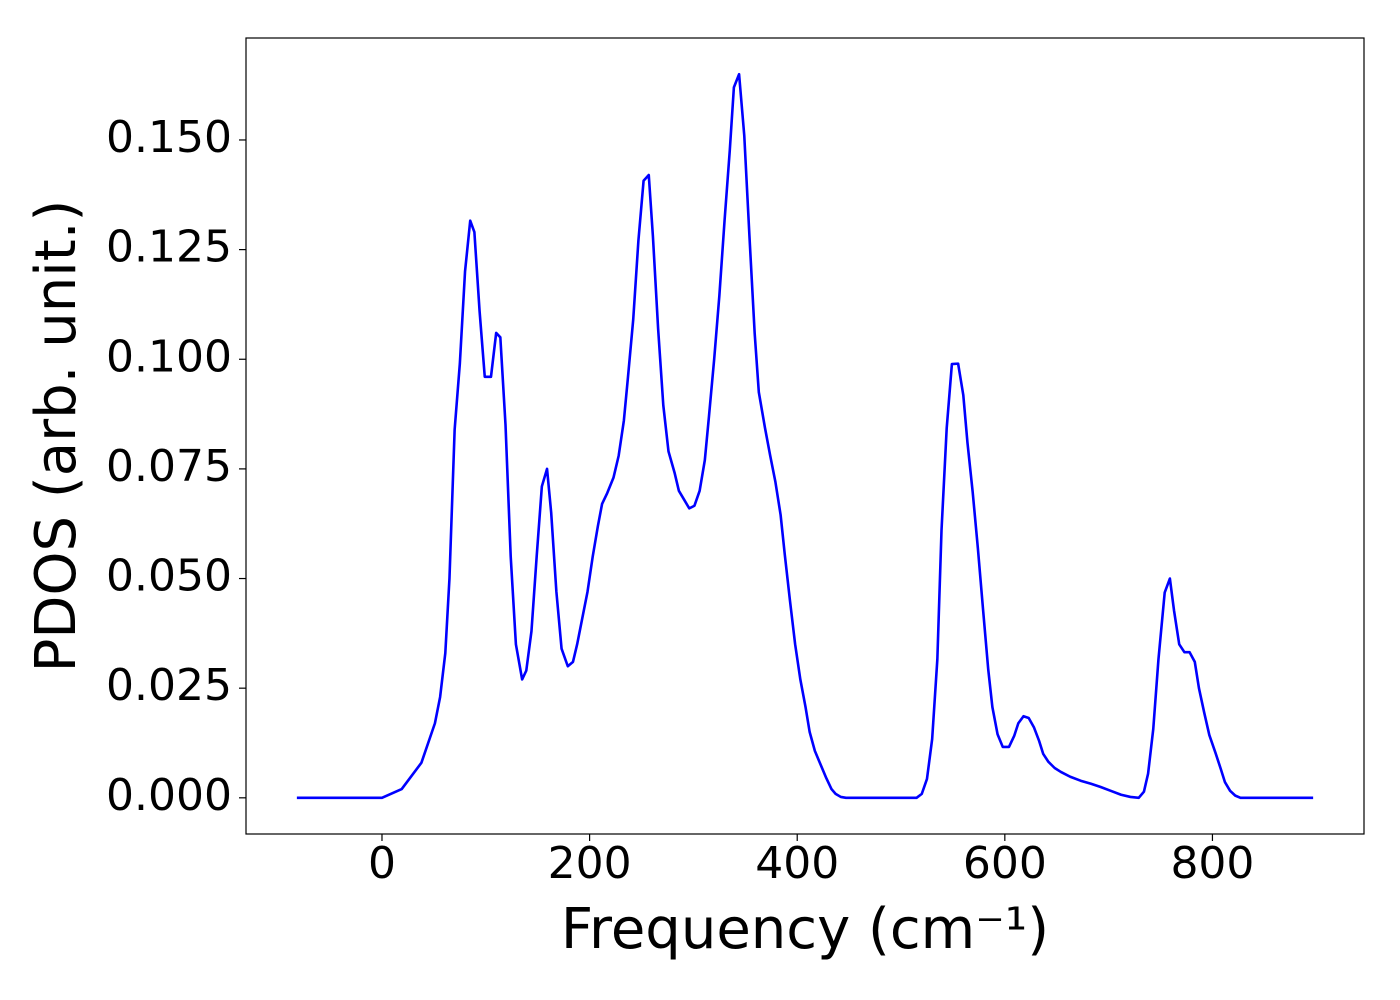  Describe the element at coordinates (169, 356) in the screenshot. I see `y-tick-label: 0.100` at that location.